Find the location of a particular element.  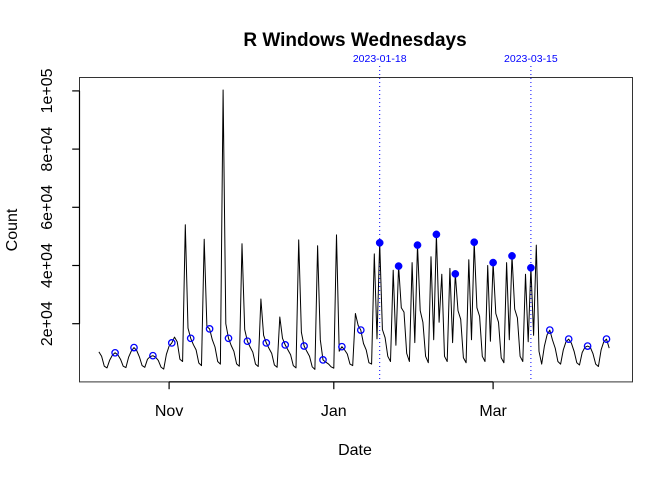

x-tick-label: Nov is located at coordinates (169, 411).